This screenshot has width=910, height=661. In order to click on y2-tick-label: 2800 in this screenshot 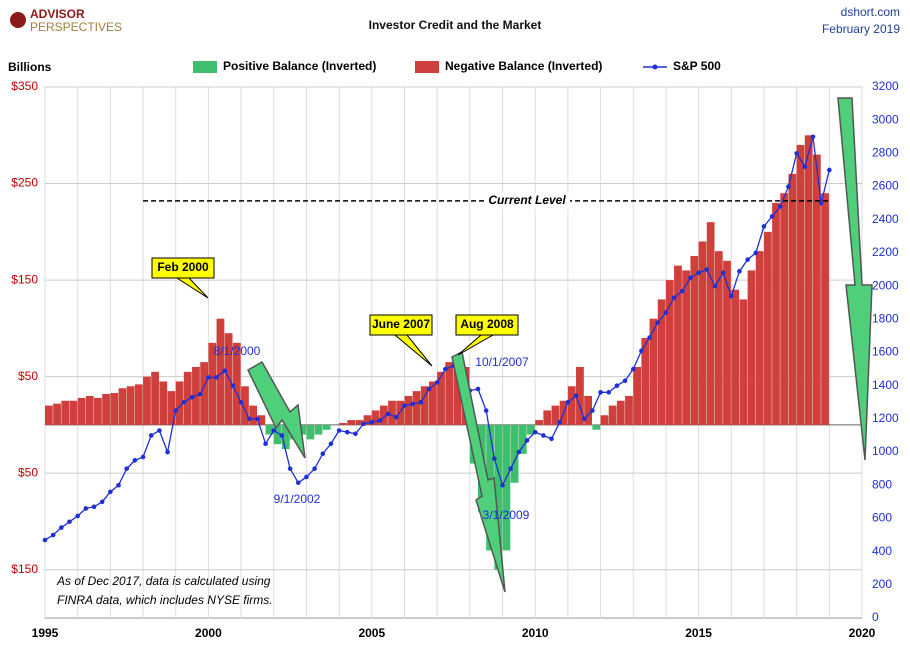, I will do `click(885, 153)`.